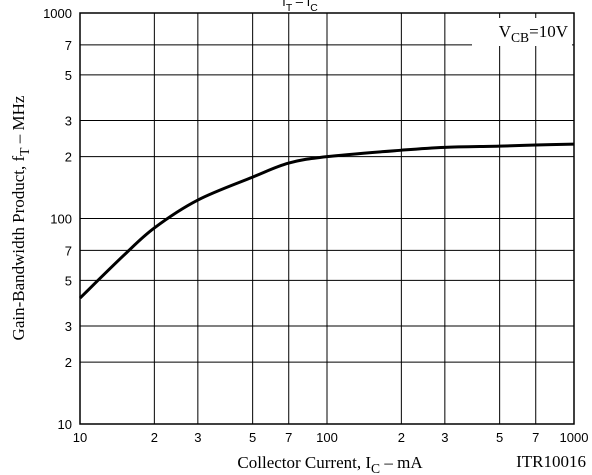 This screenshot has height=475, width=592. Describe the element at coordinates (551, 461) in the screenshot. I see `figure-code: ITR10016` at that location.